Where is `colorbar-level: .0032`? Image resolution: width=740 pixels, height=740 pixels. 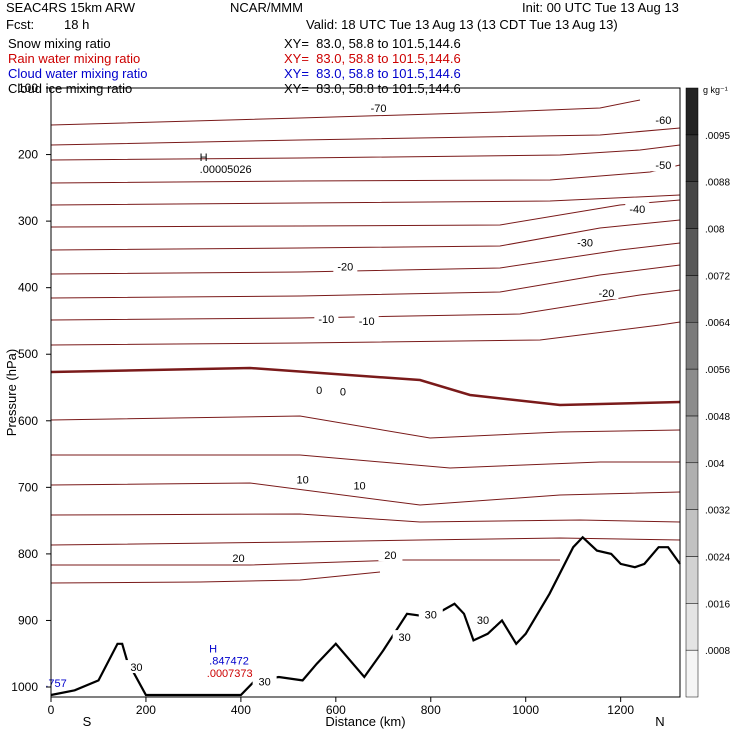
colorbar-level: .0032 is located at coordinates (717, 511).